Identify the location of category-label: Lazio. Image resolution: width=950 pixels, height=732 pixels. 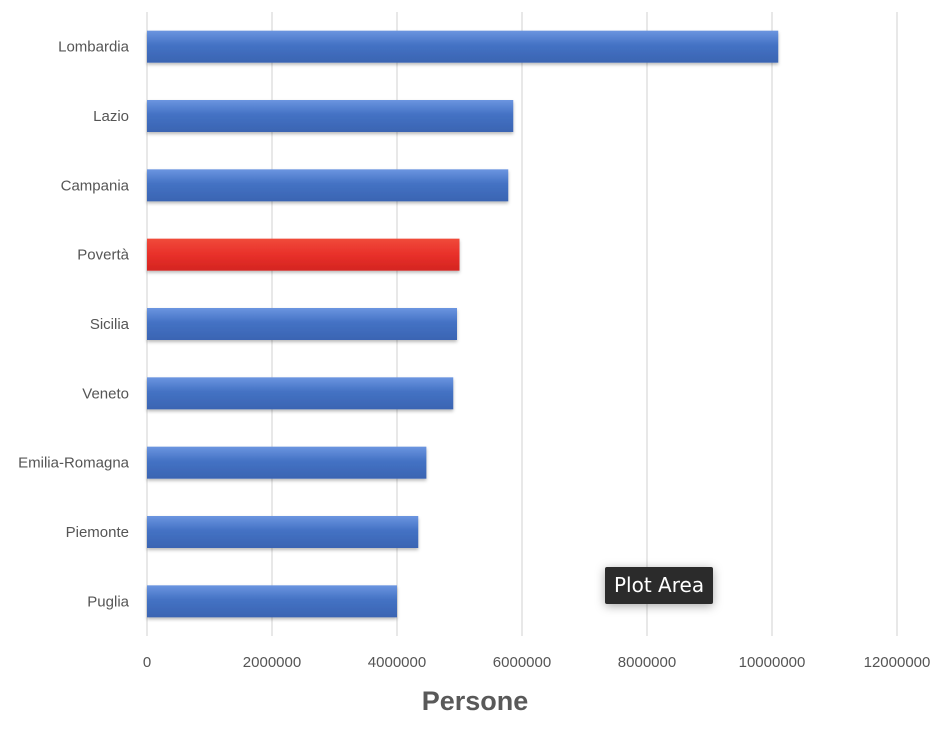
(111, 116).